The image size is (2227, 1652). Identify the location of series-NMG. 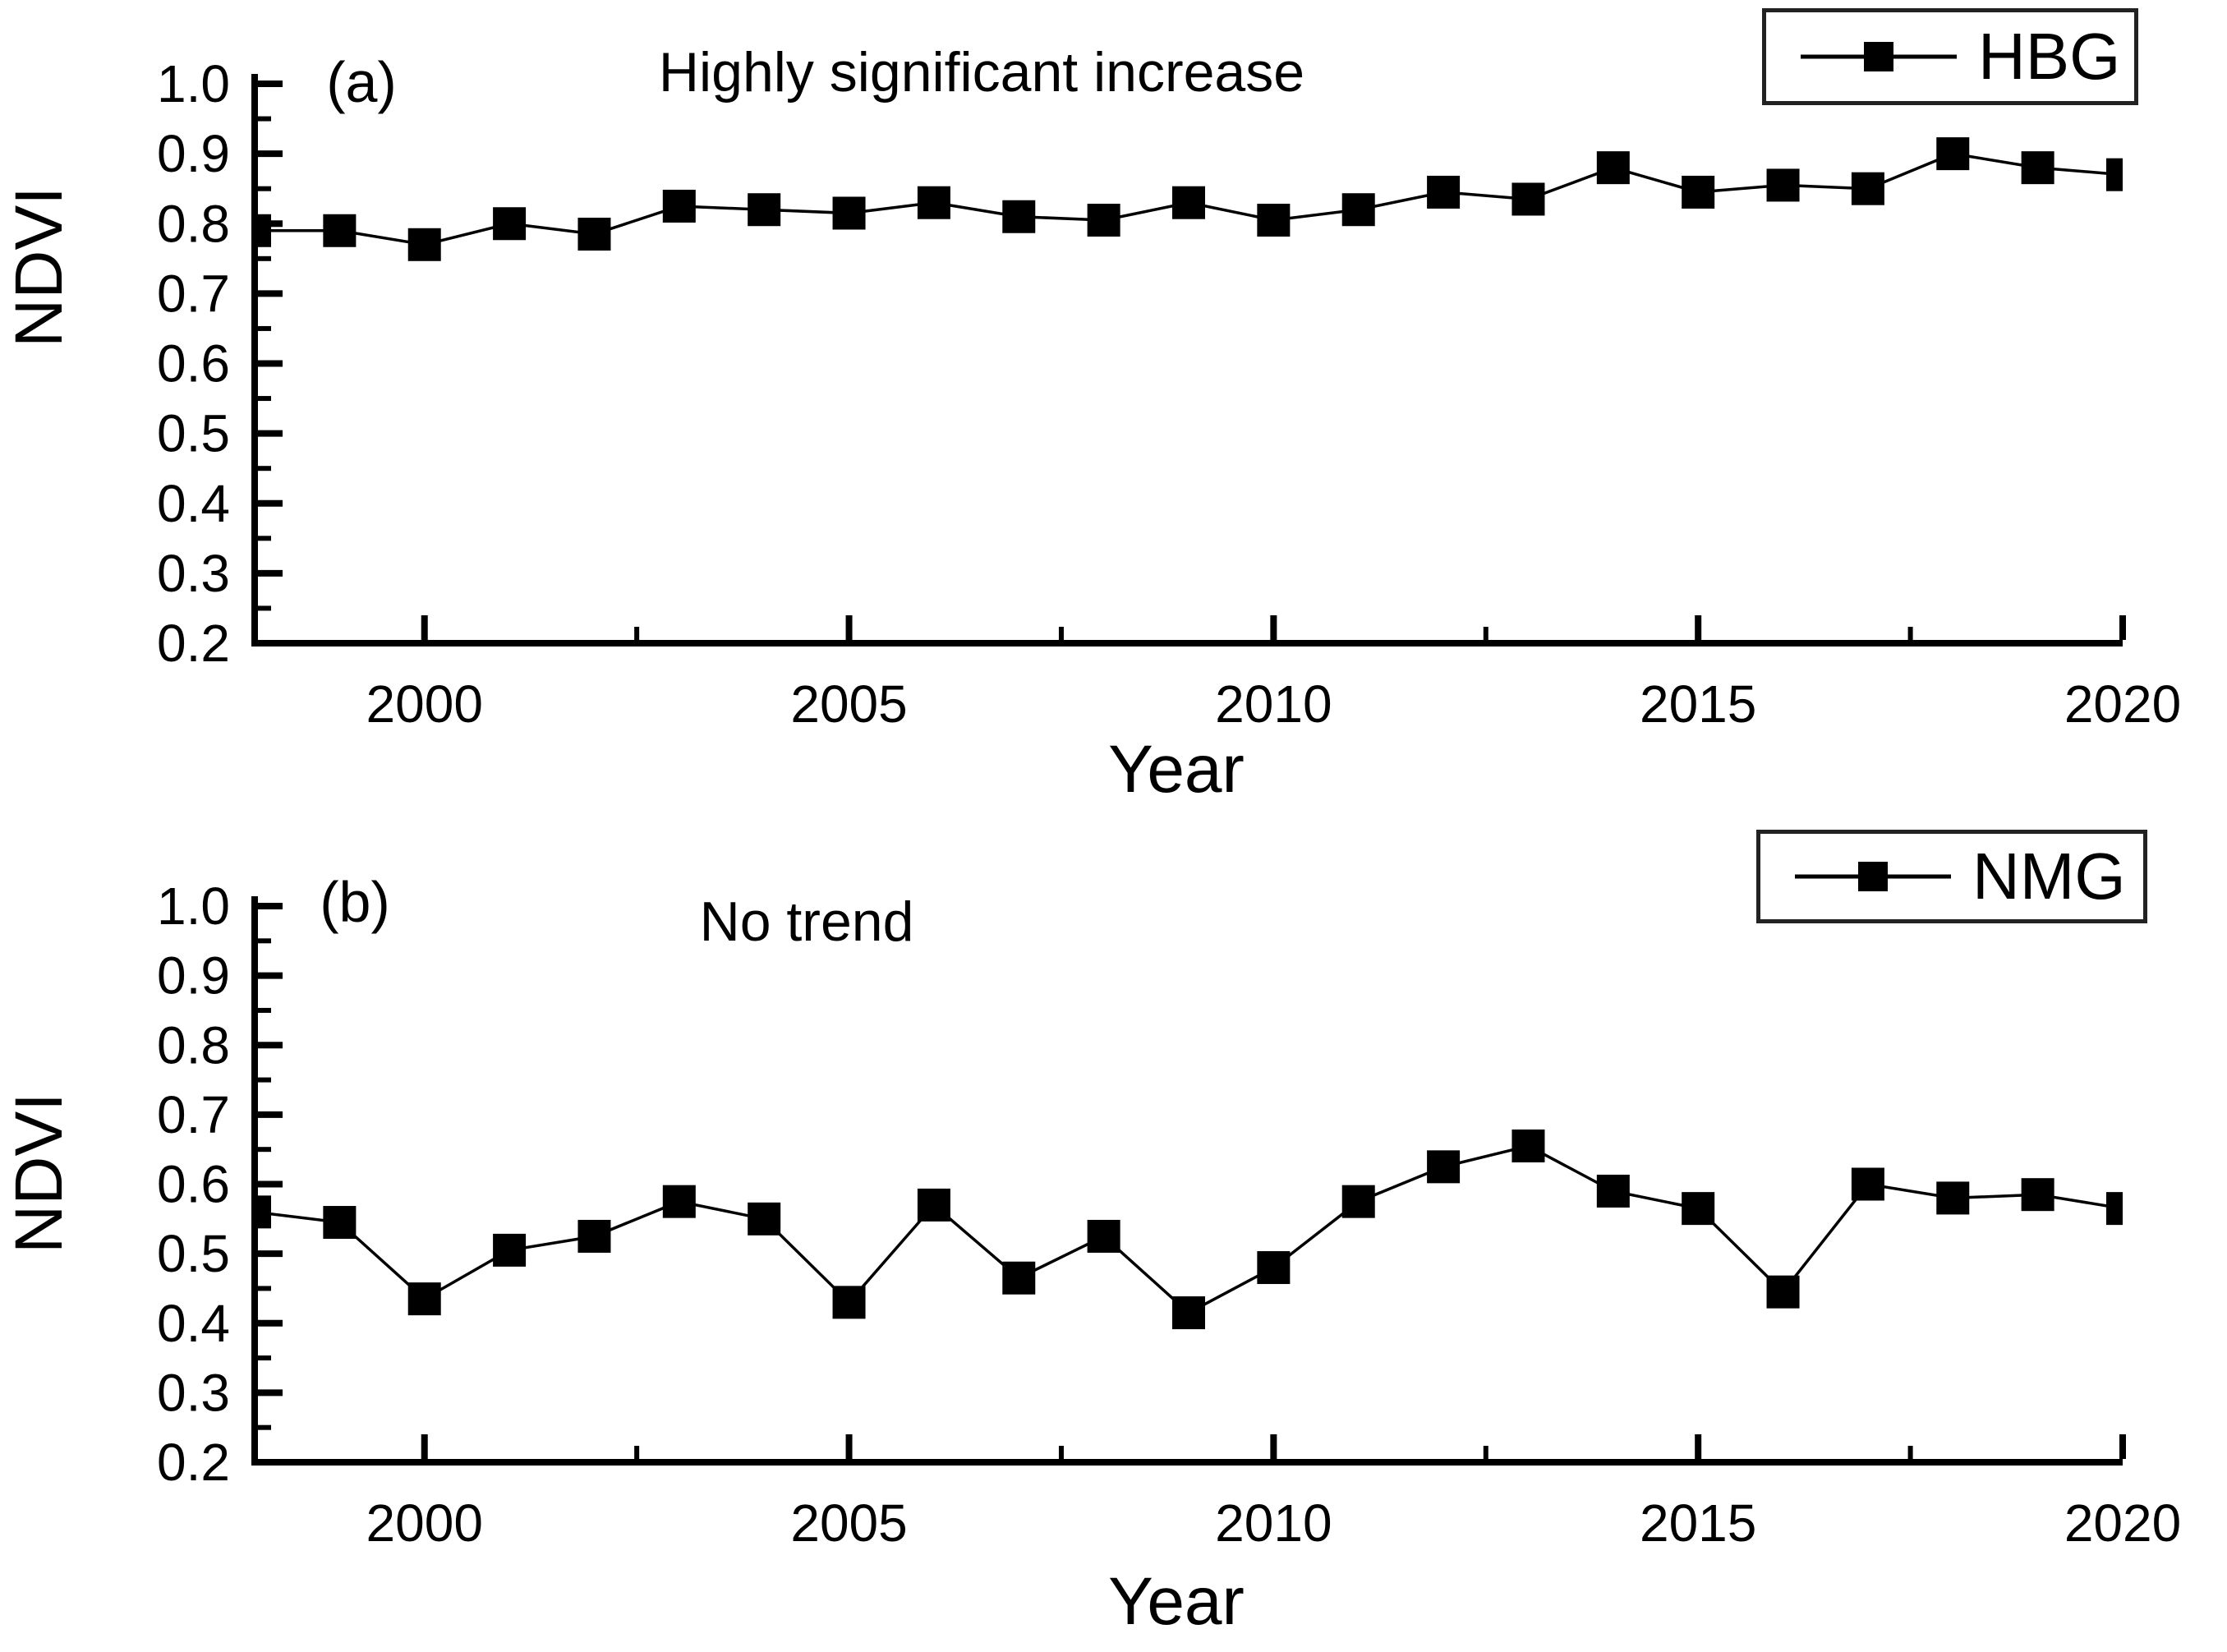
(1189, 1230).